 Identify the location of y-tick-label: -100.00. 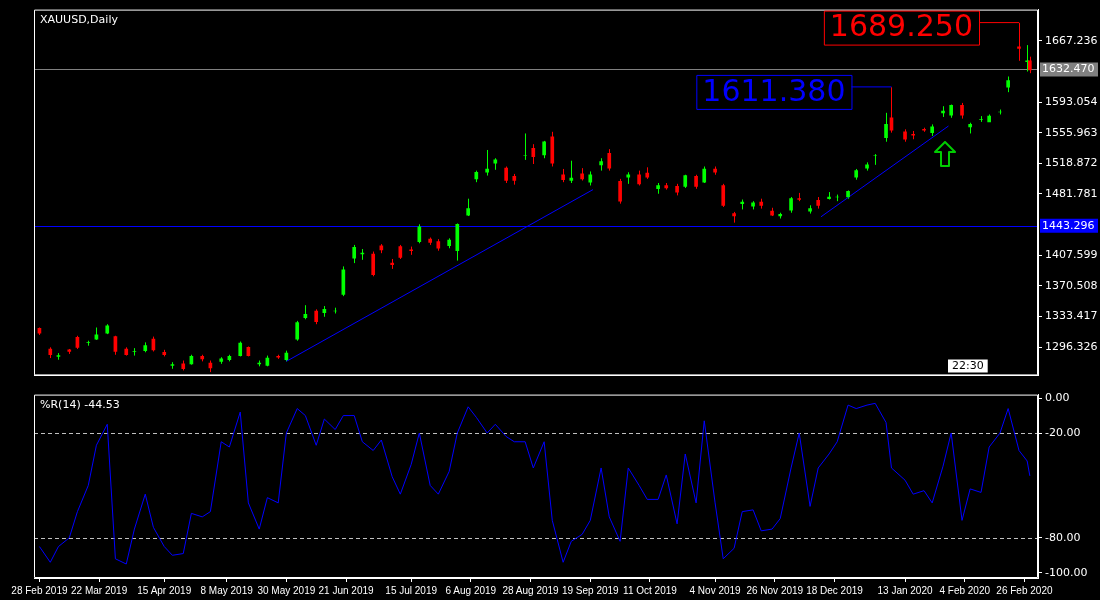
(1066, 572).